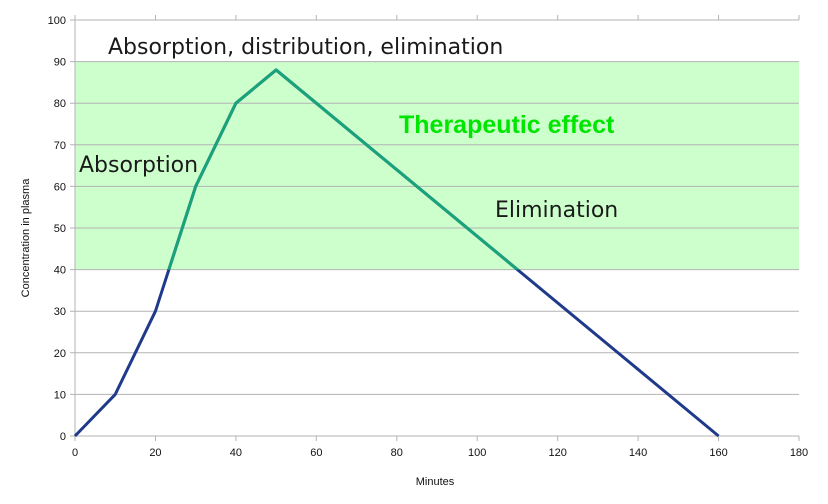 The width and height of the screenshot is (828, 504). What do you see at coordinates (477, 453) in the screenshot?
I see `x-tick-label: 100` at bounding box center [477, 453].